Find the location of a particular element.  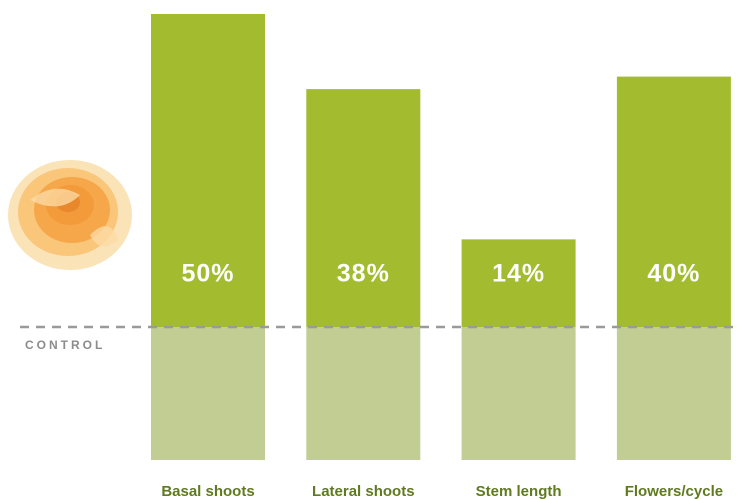

category-label: Flowers/cycle is located at coordinates (674, 491).